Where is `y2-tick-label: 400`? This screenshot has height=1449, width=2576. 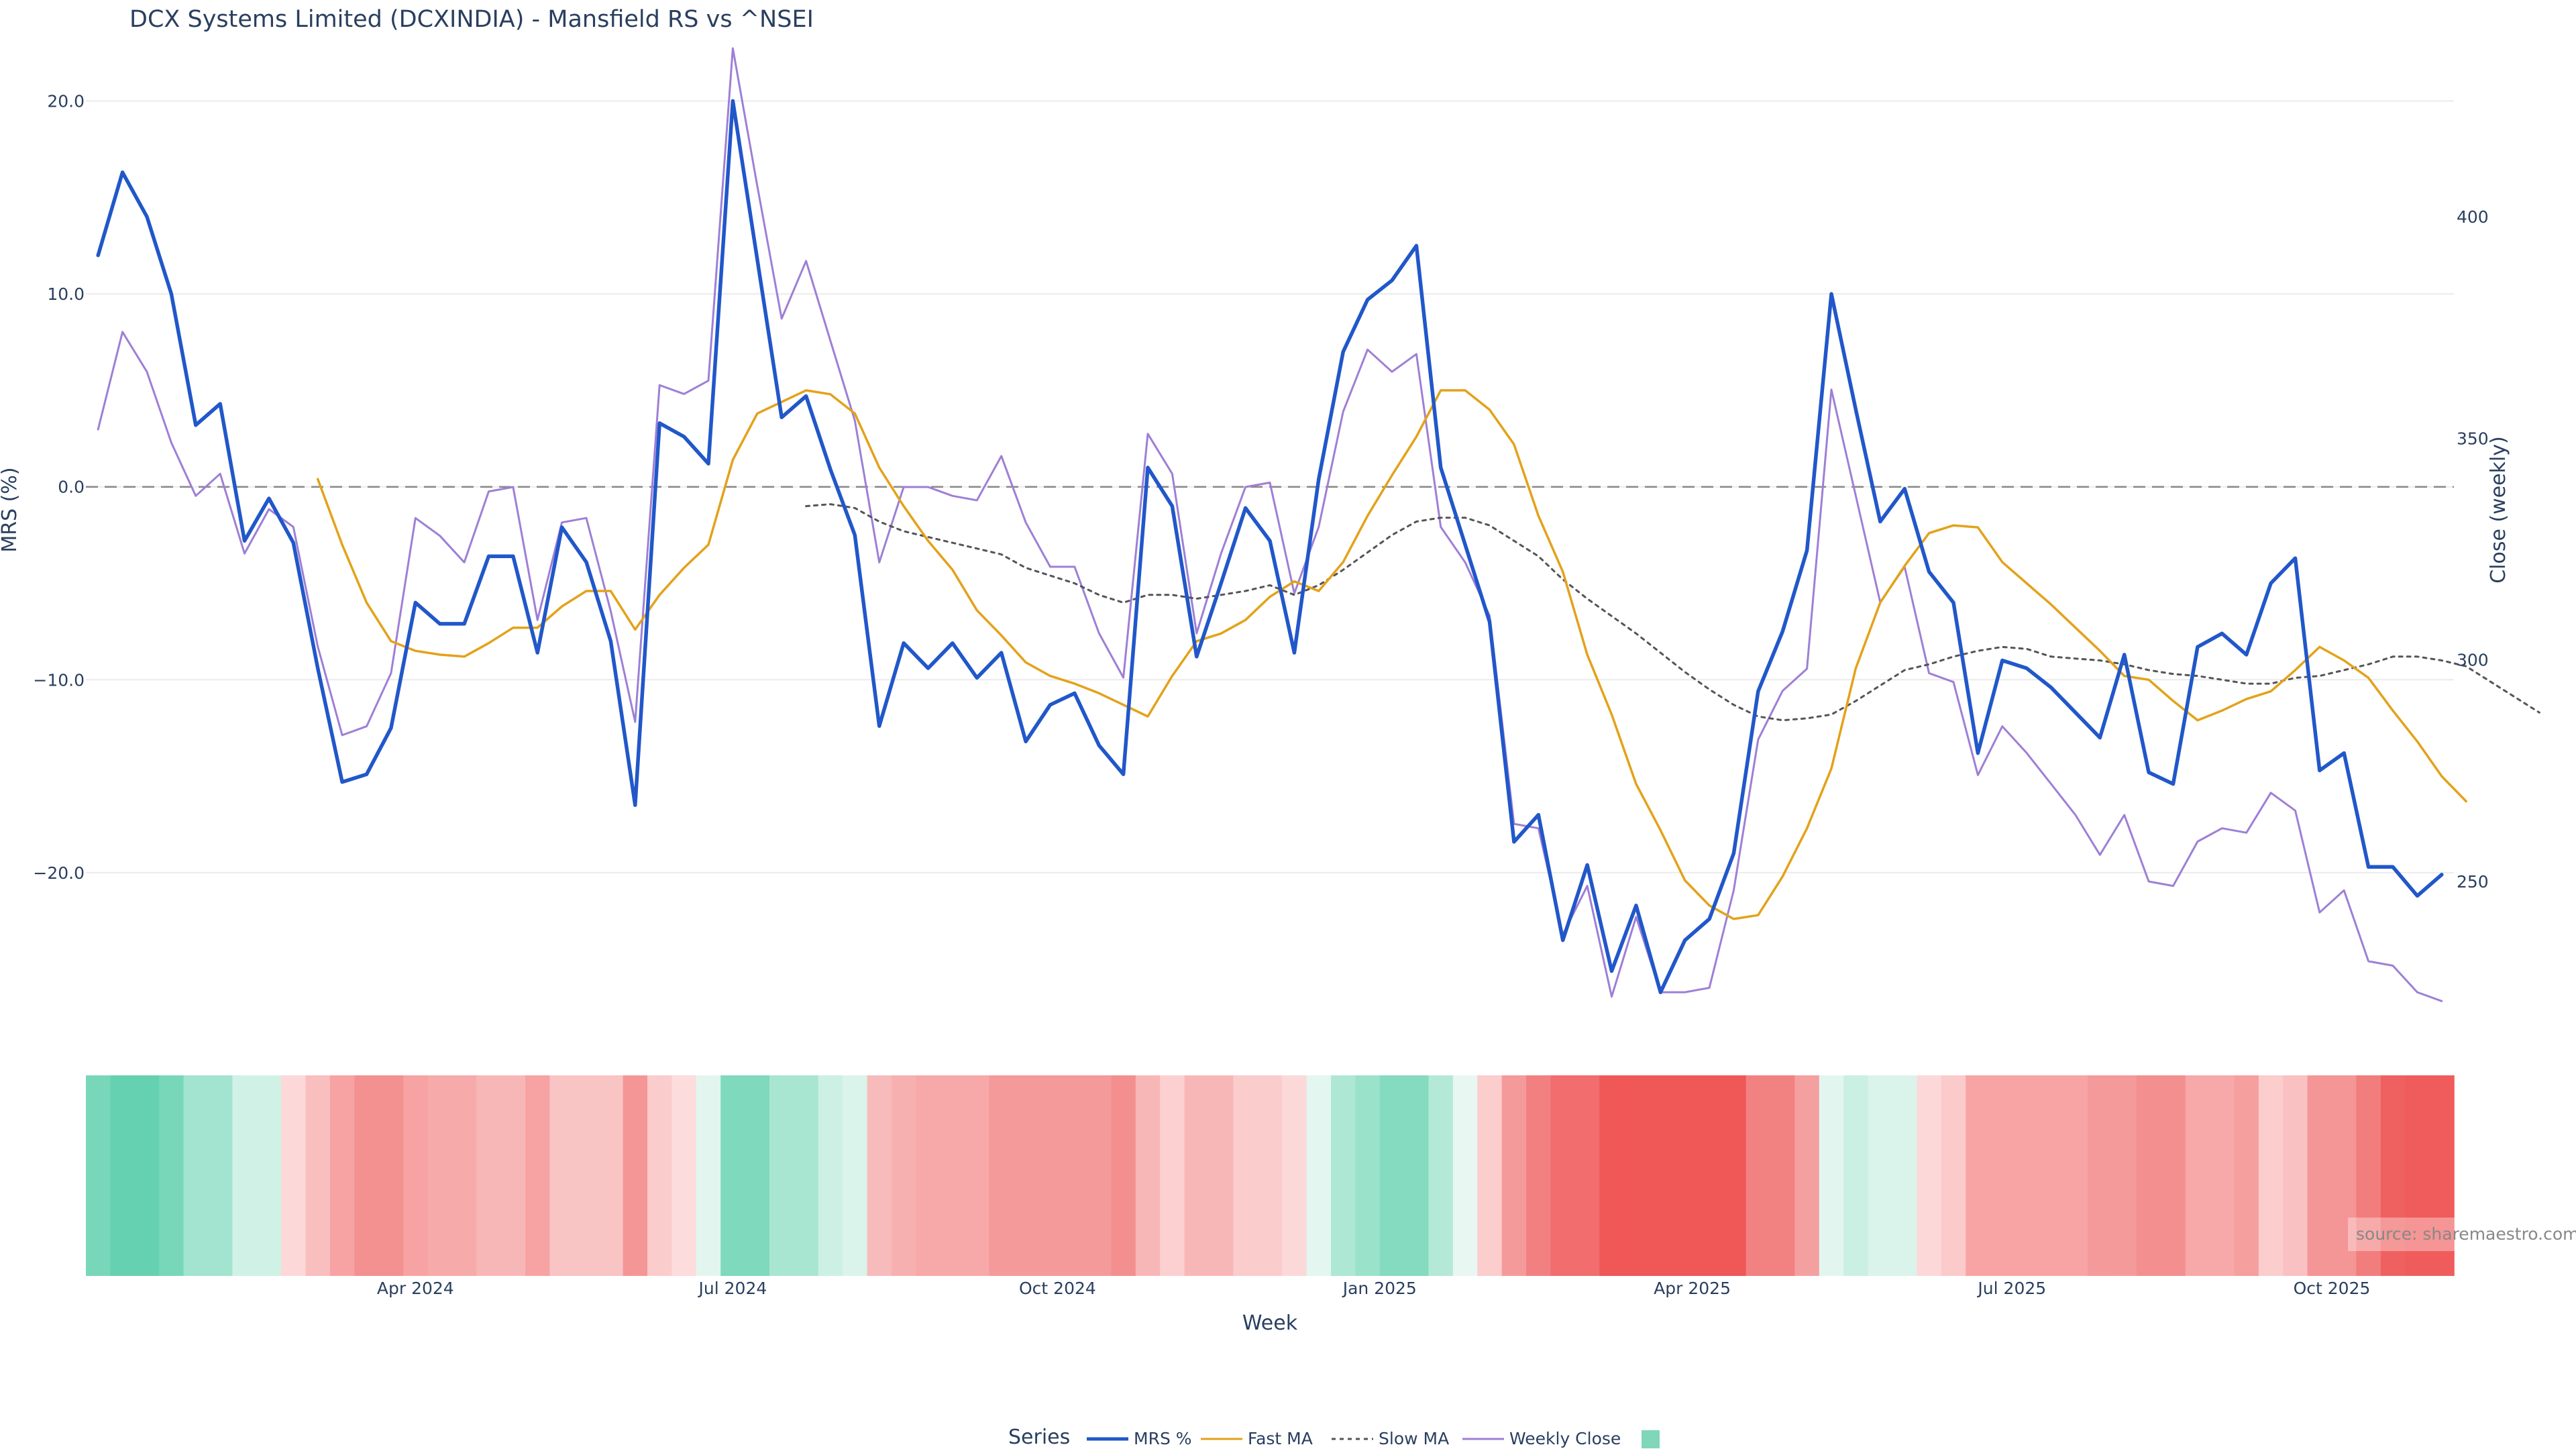 y2-tick-label: 400 is located at coordinates (2473, 217).